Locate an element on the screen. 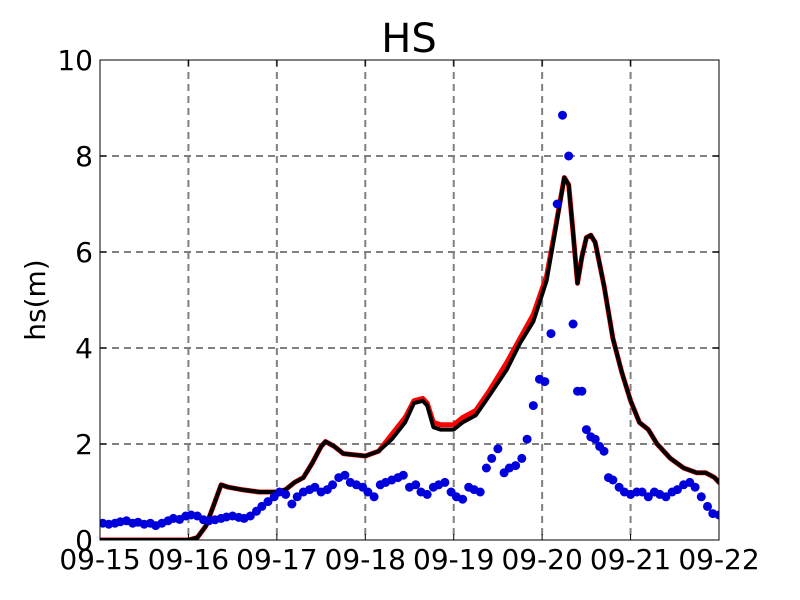 Image resolution: width=800 pixels, height=600 pixels. y-tick-label: 0 is located at coordinates (84, 540).